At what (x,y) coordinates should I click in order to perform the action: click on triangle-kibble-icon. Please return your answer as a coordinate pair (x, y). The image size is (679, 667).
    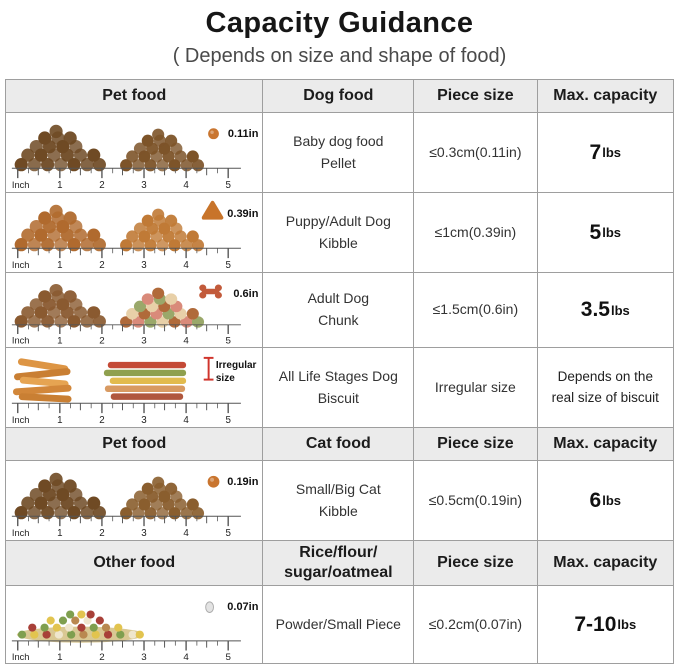
    Looking at the image, I should click on (212, 210).